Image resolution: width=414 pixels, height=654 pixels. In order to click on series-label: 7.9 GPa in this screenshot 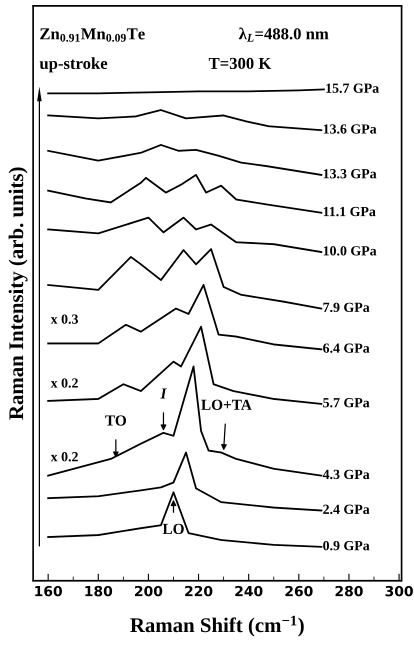, I will do `click(346, 307)`.